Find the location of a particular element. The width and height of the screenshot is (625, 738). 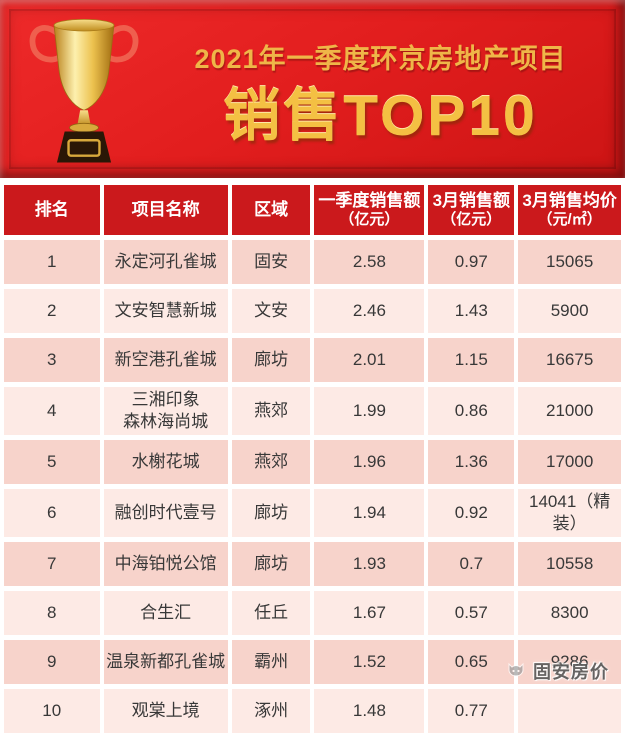

rank-cell: 10 is located at coordinates (52, 711).